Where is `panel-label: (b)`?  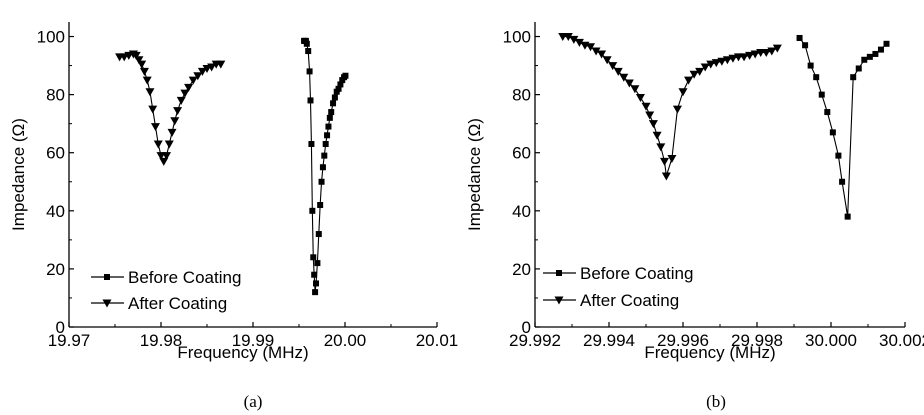
panel-label: (b) is located at coordinates (716, 401).